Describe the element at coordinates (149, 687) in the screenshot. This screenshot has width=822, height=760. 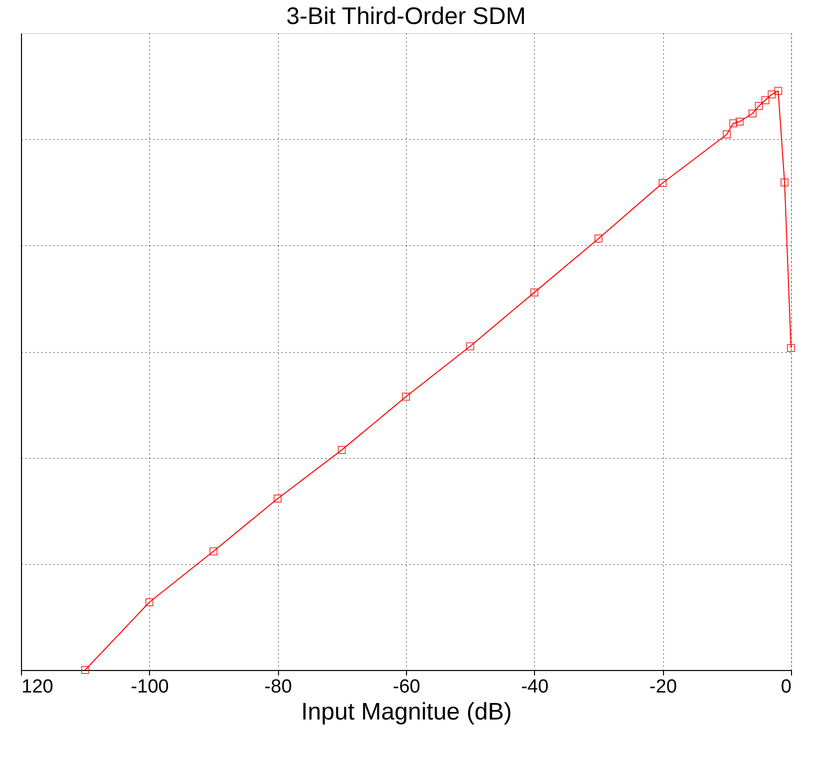
I see `x-tick-label: -100` at that location.